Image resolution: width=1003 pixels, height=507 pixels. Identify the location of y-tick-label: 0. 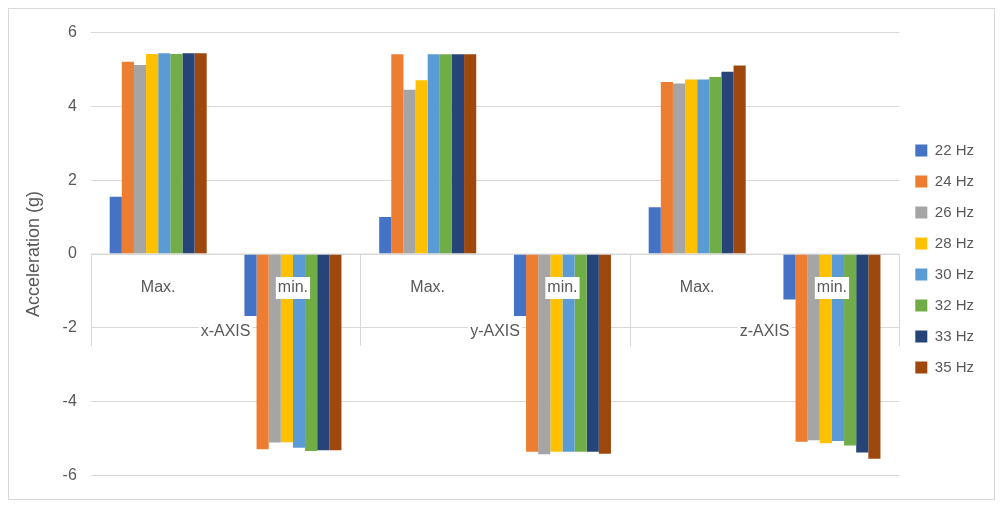
(72, 253).